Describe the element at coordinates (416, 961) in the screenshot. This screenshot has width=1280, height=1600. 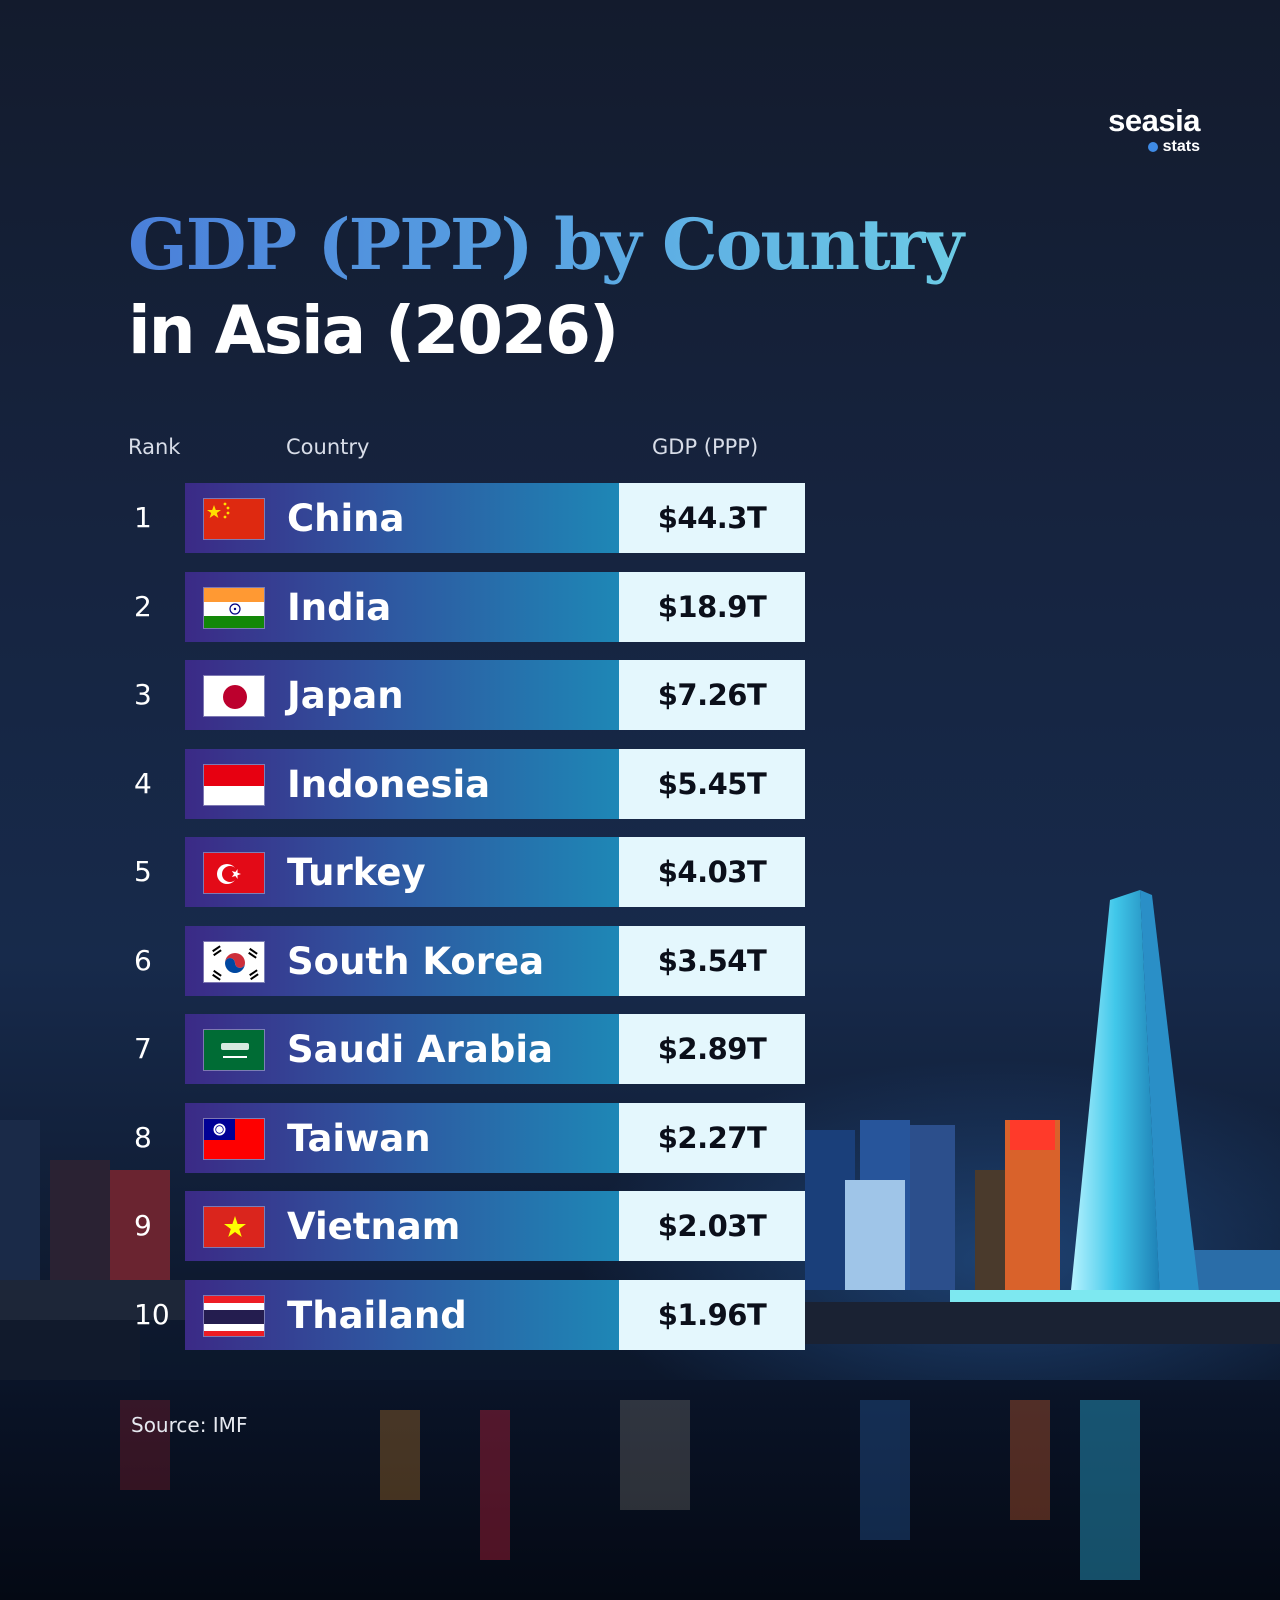
I see `country-name: South Korea` at that location.